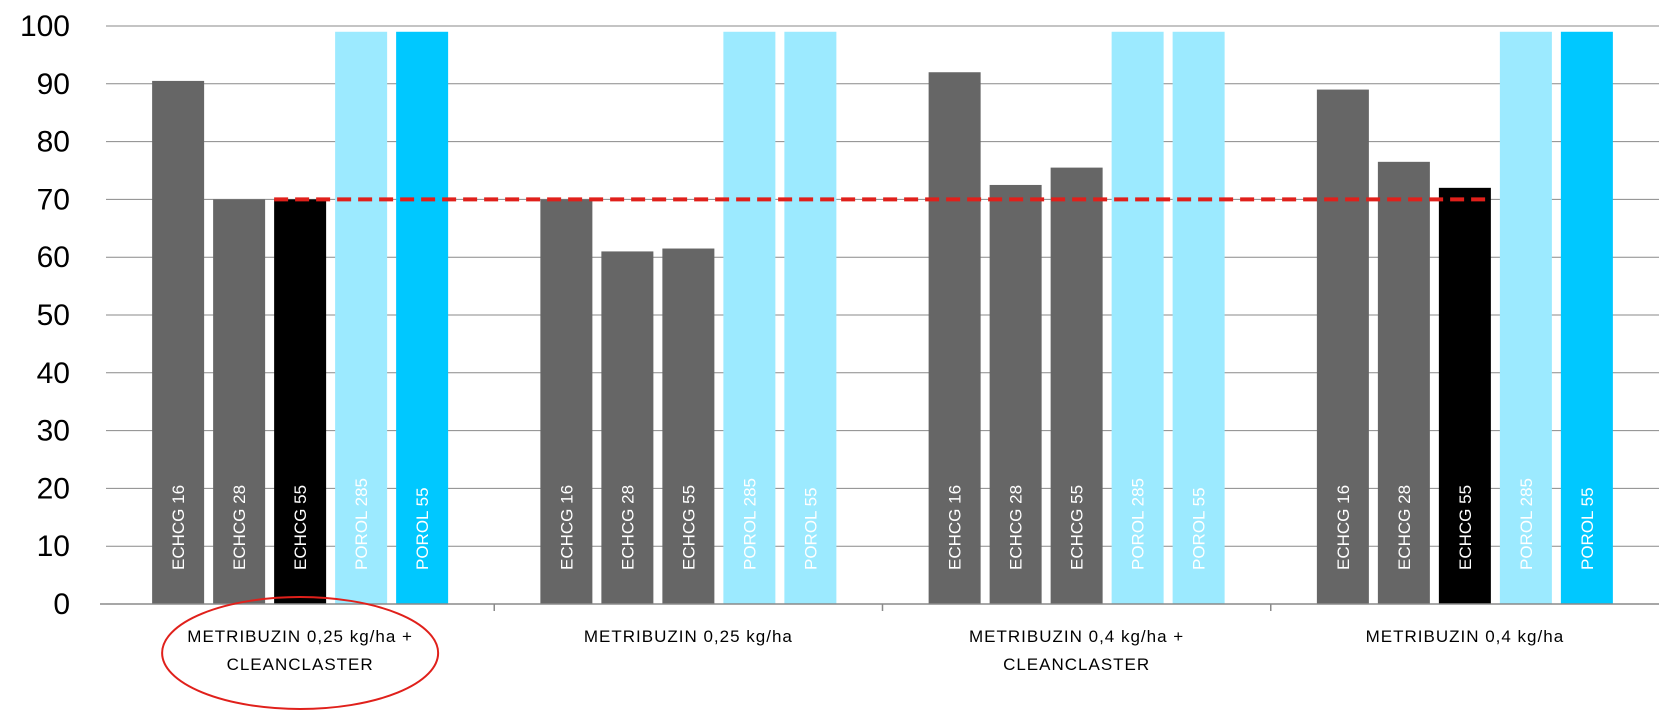 This screenshot has width=1659, height=715. I want to click on highlight-ellipse, so click(300, 653).